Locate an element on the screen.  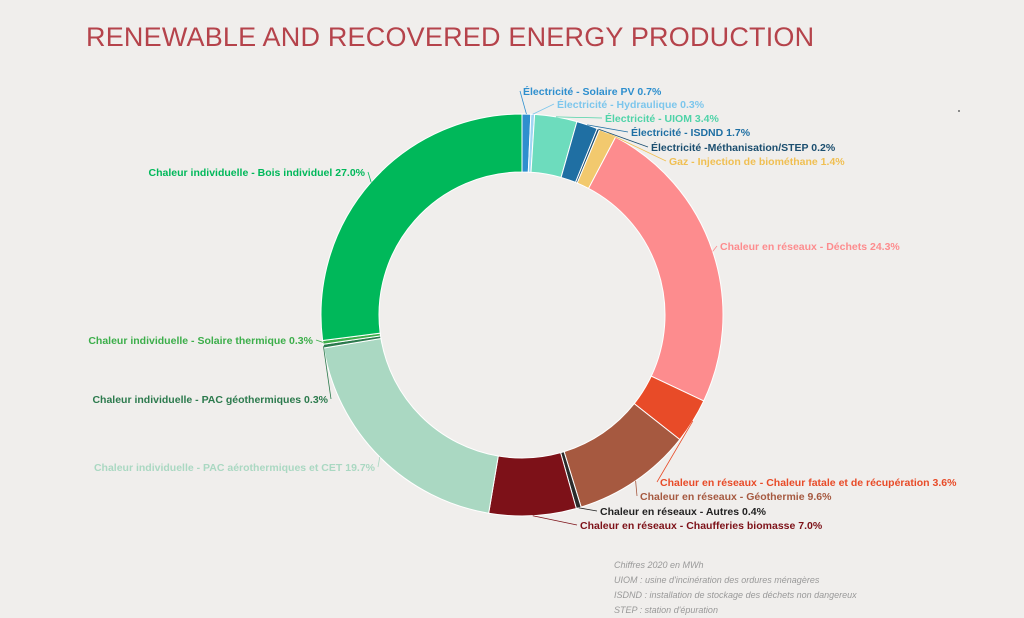
slice-label: Gaz - Injection de biométhane 1.4% is located at coordinates (757, 162).